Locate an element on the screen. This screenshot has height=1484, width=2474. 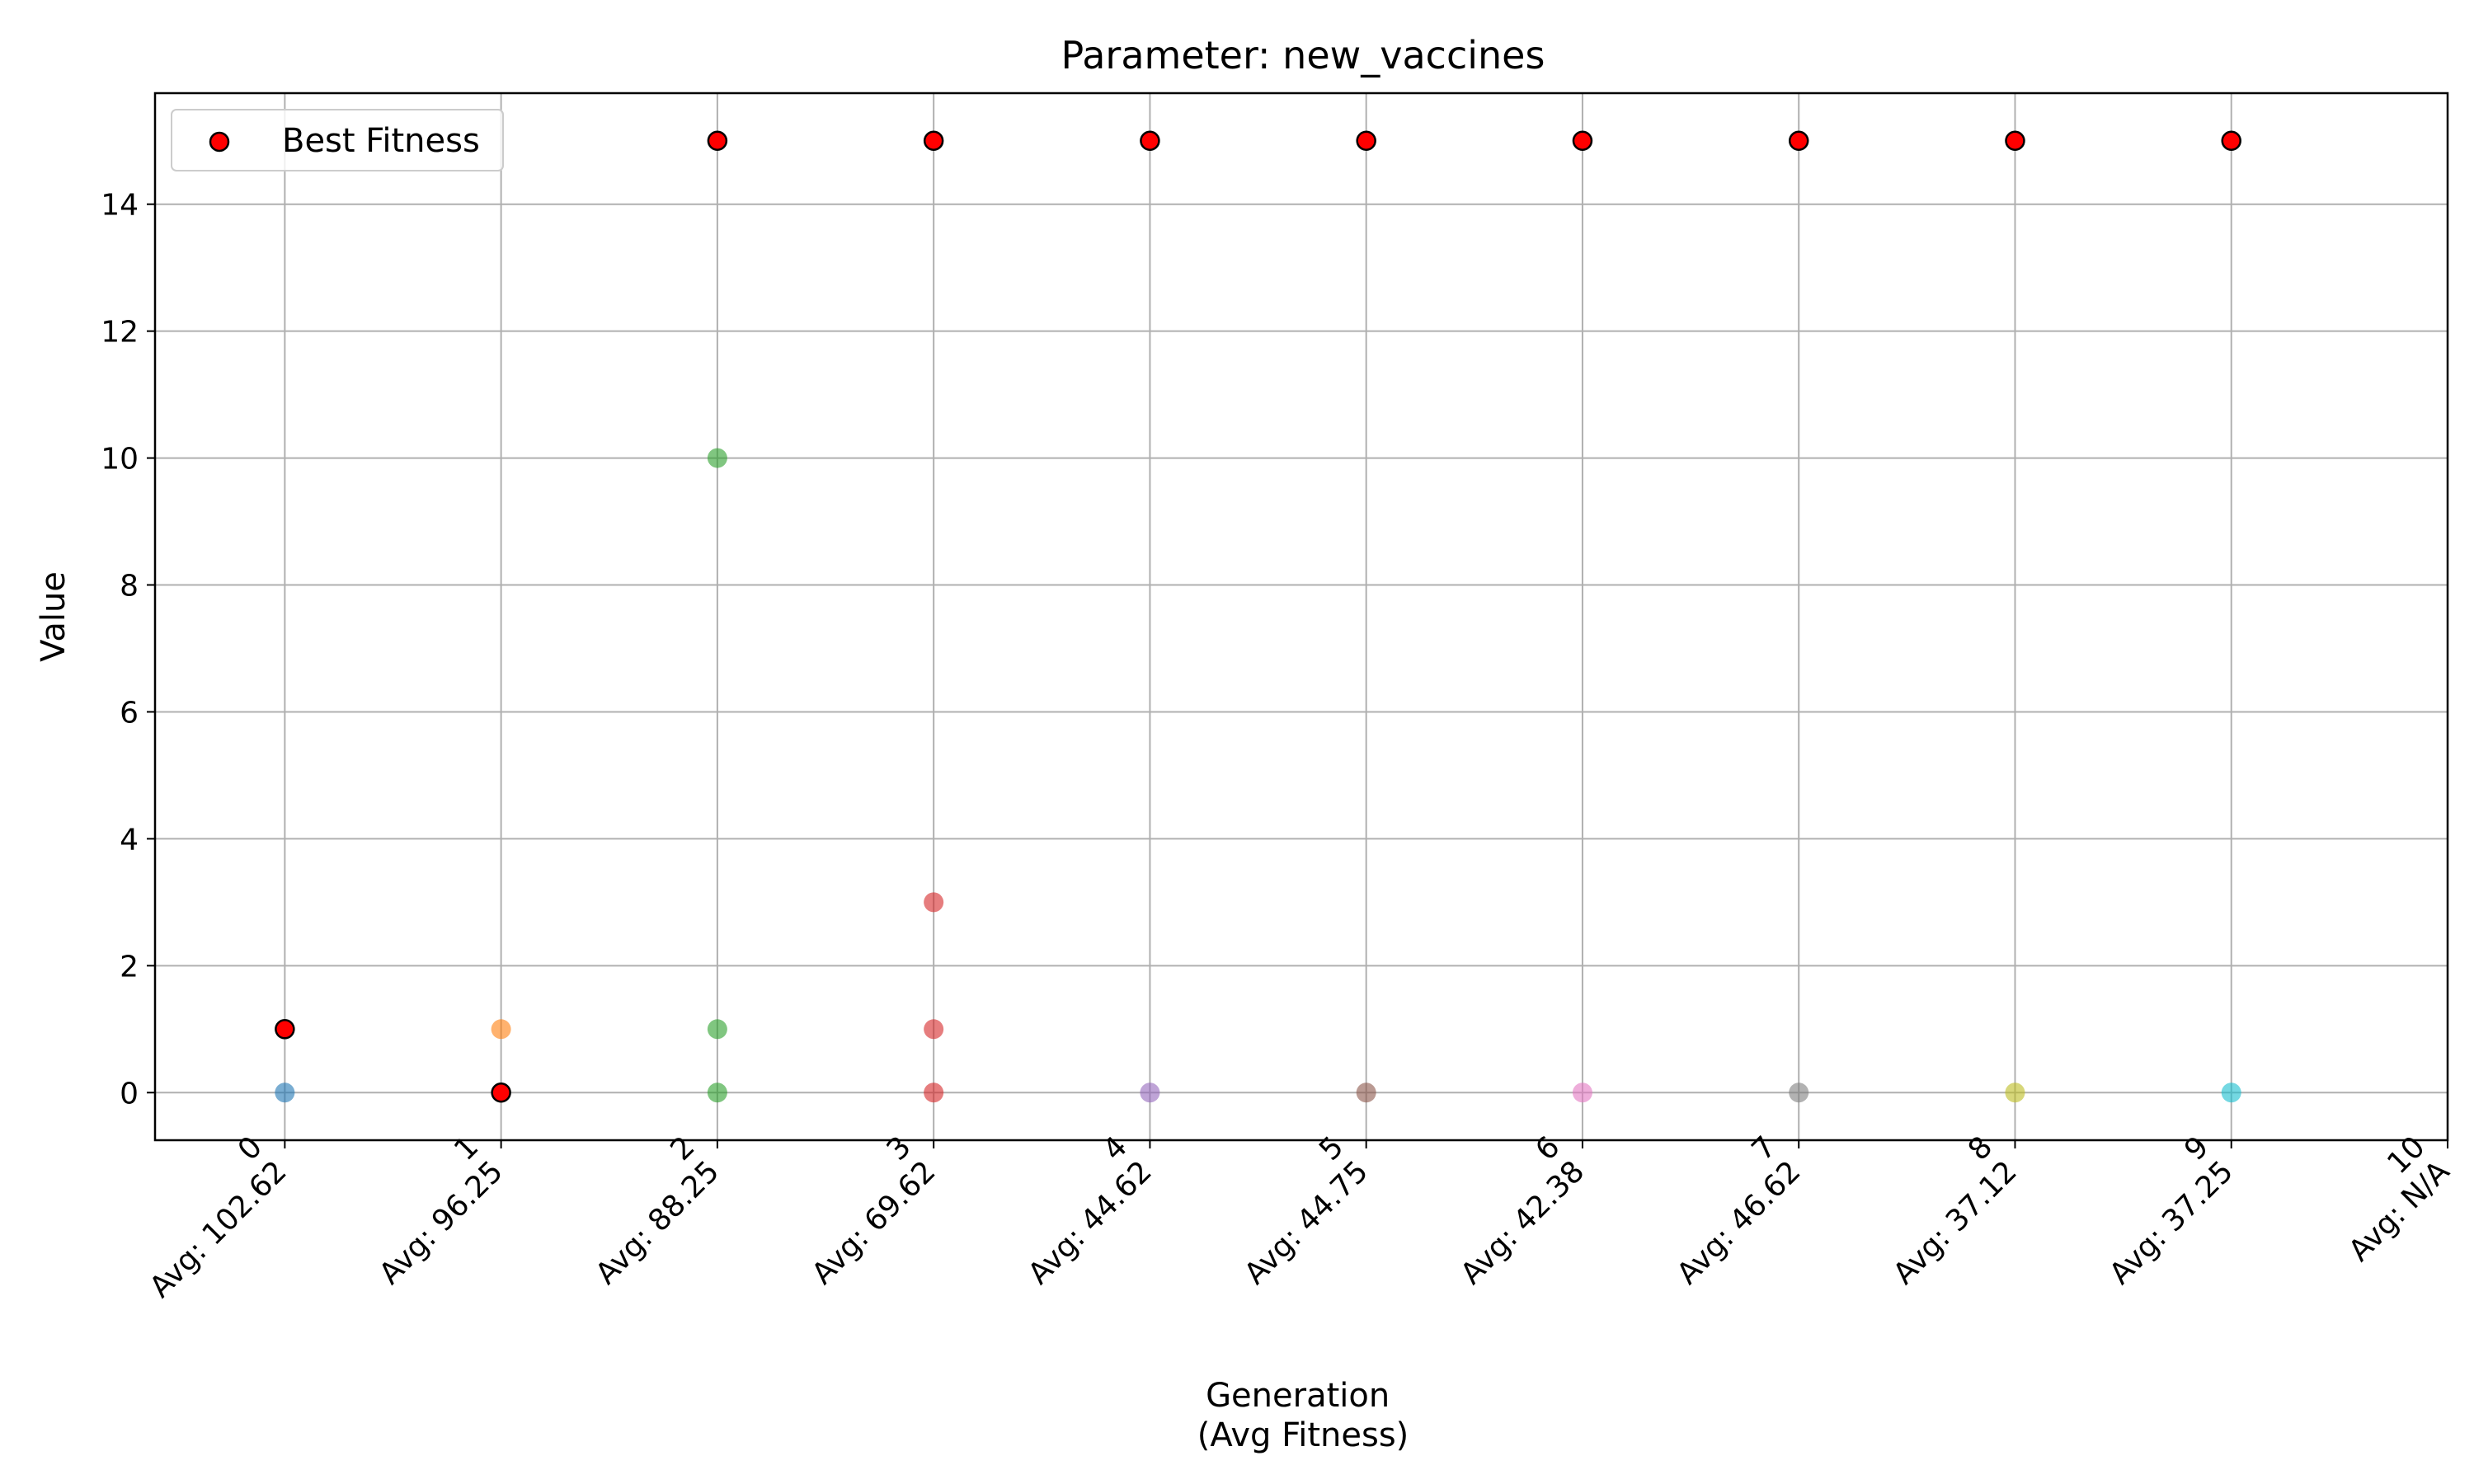
y-tick-label-8: 8 is located at coordinates (129, 586).